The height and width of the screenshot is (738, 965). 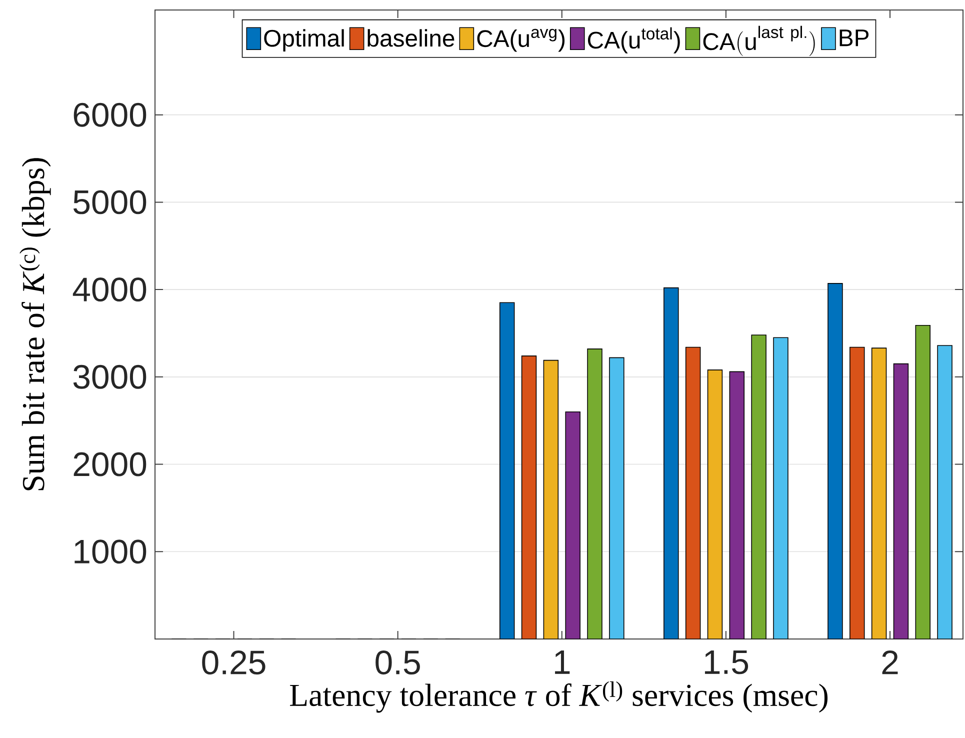 What do you see at coordinates (398, 662) in the screenshot?
I see `x-tick-label: 0.5` at bounding box center [398, 662].